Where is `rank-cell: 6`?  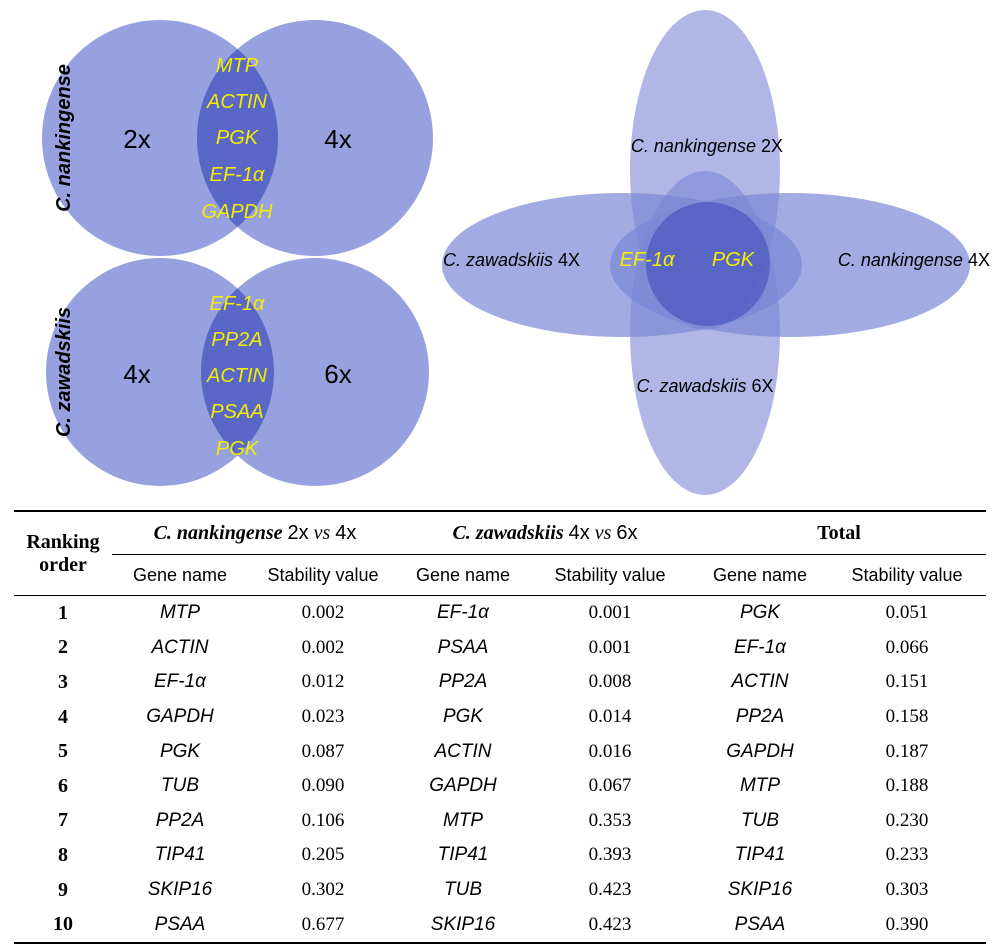
rank-cell: 6 is located at coordinates (63, 785).